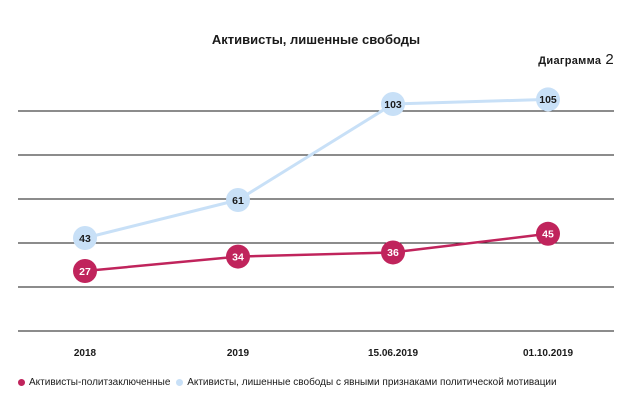  I want to click on diagram-label-text: Диаграмма, so click(570, 61).